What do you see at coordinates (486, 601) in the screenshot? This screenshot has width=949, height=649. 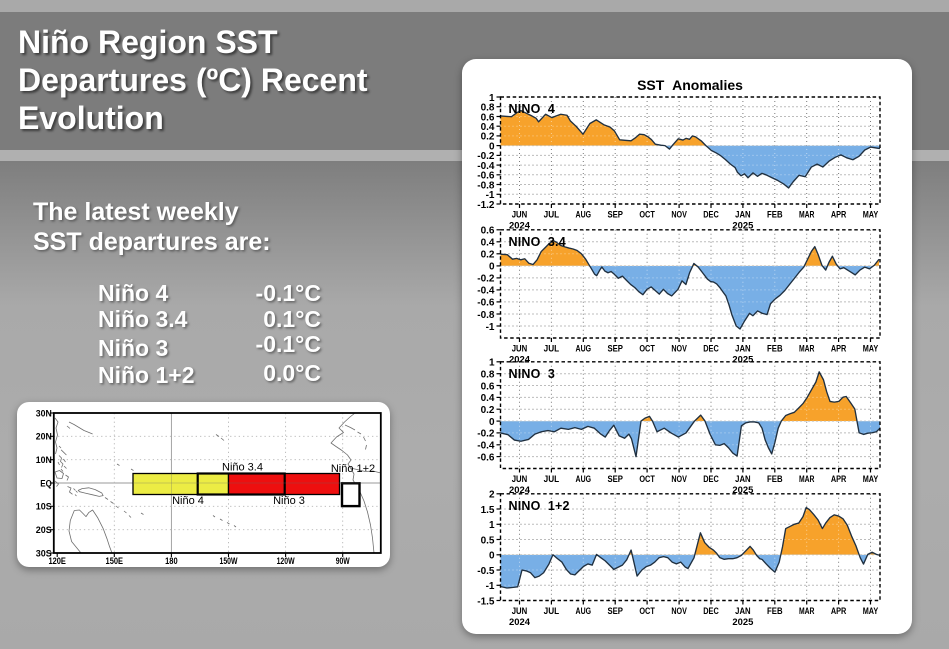 I see `svg-text: -1.5` at bounding box center [486, 601].